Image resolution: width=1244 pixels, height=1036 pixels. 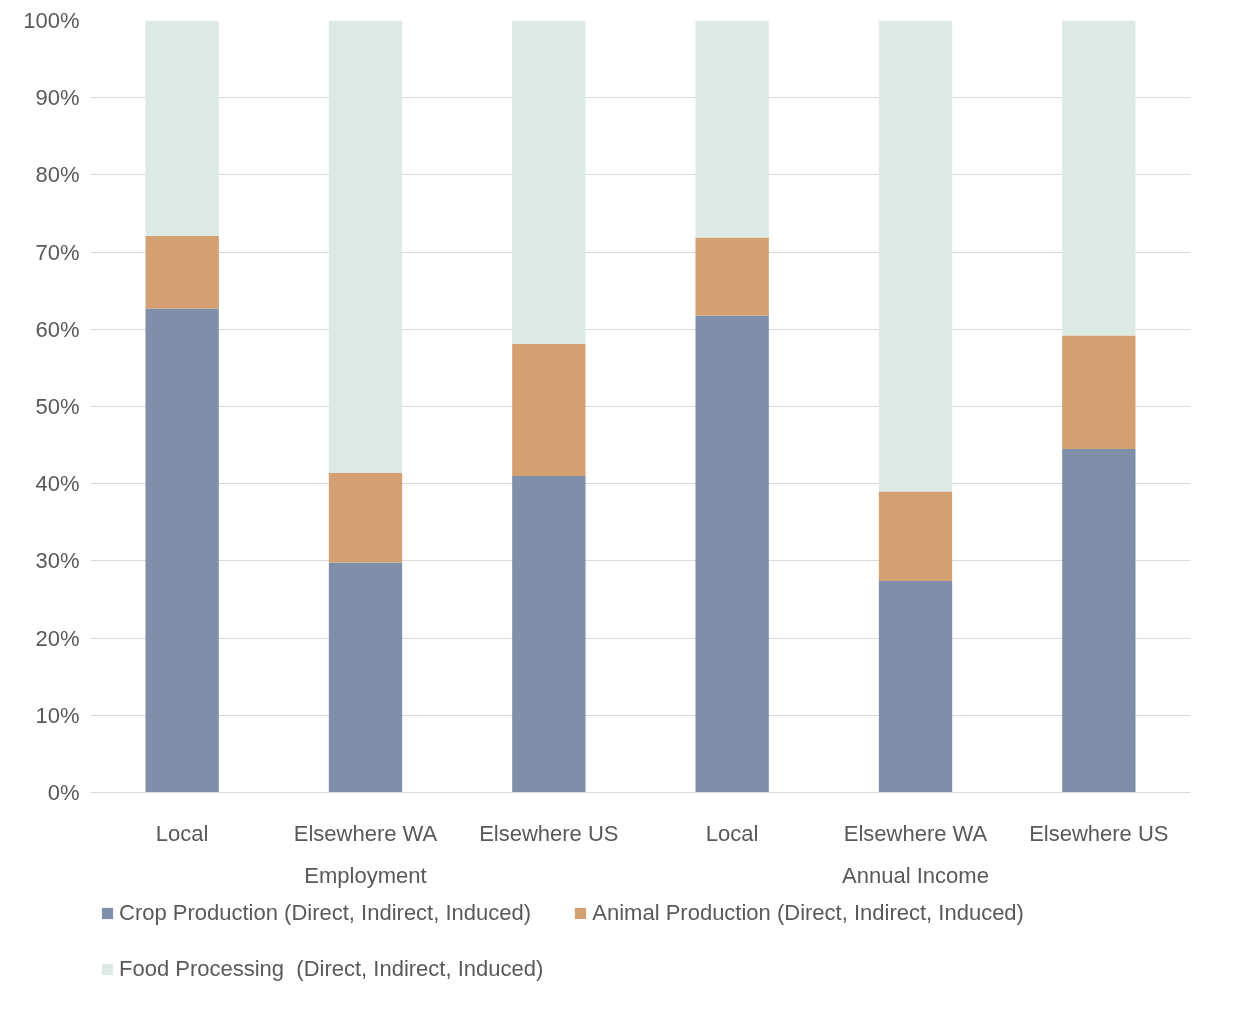 What do you see at coordinates (57, 98) in the screenshot?
I see `y-tick-label: 90%` at bounding box center [57, 98].